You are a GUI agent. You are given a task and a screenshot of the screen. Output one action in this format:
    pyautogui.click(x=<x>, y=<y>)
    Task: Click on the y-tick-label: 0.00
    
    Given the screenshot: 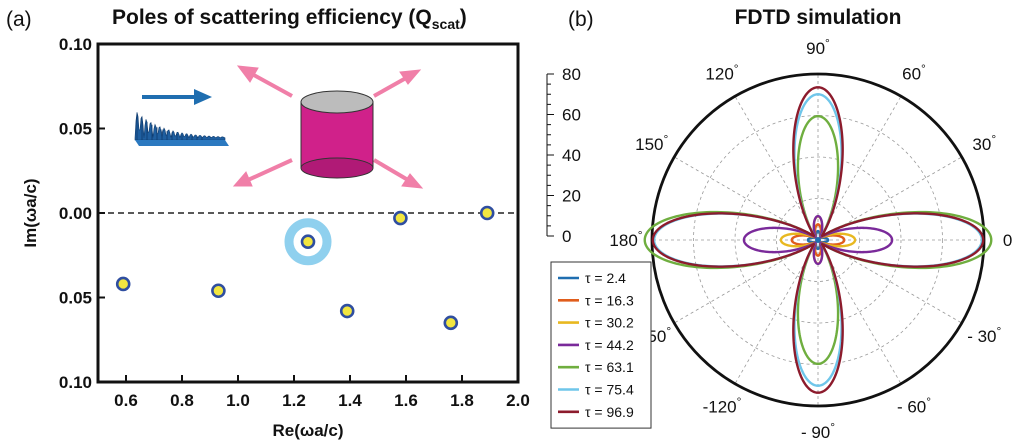 What is the action you would take?
    pyautogui.click(x=75, y=213)
    